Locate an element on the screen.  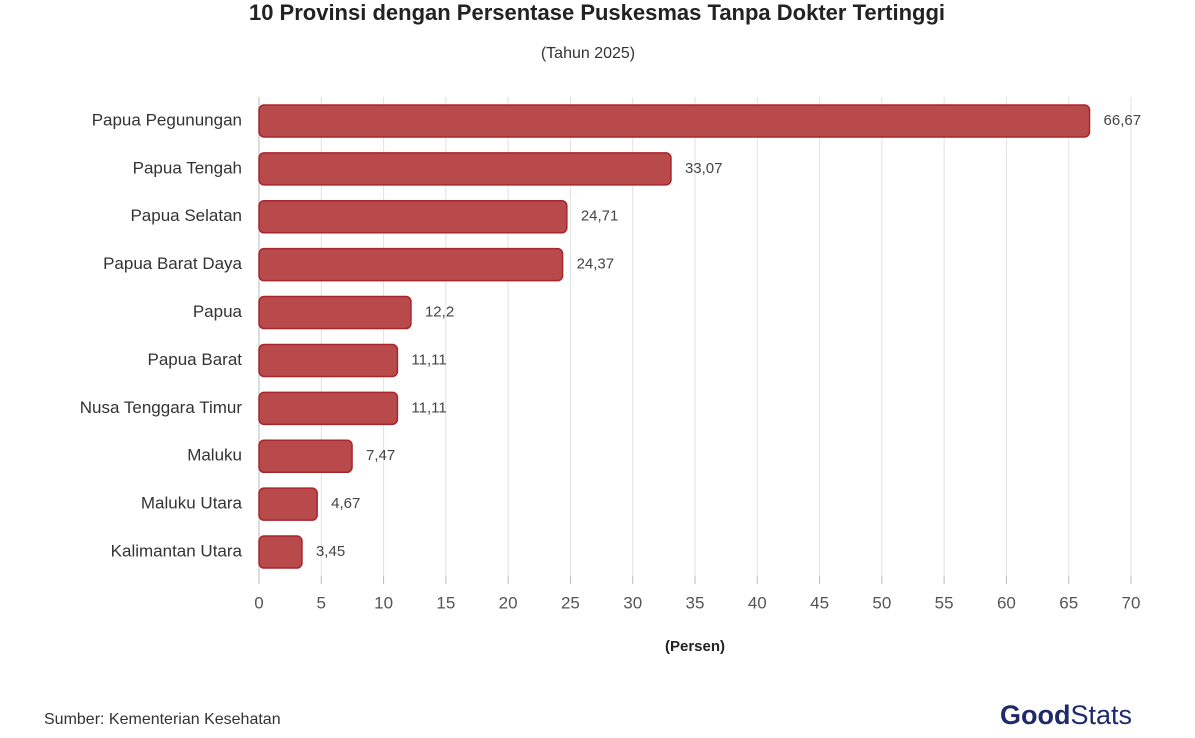
x-tick-label: 5 is located at coordinates (321, 602).